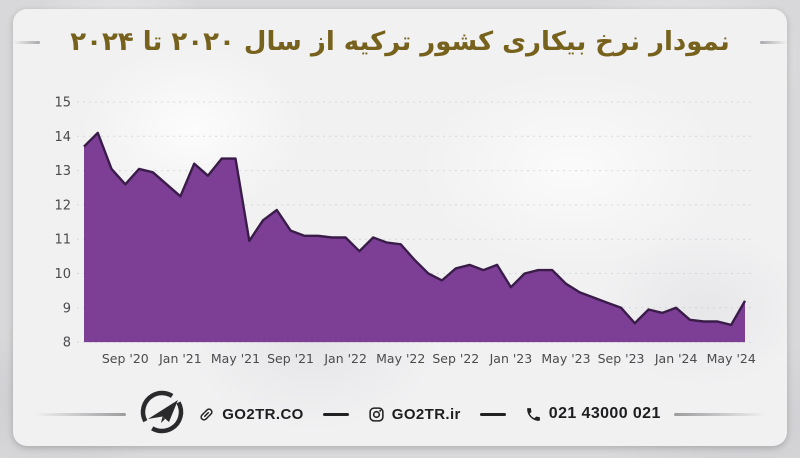 The image size is (800, 458). What do you see at coordinates (62, 103) in the screenshot?
I see `y-axis-label-15: 15` at bounding box center [62, 103].